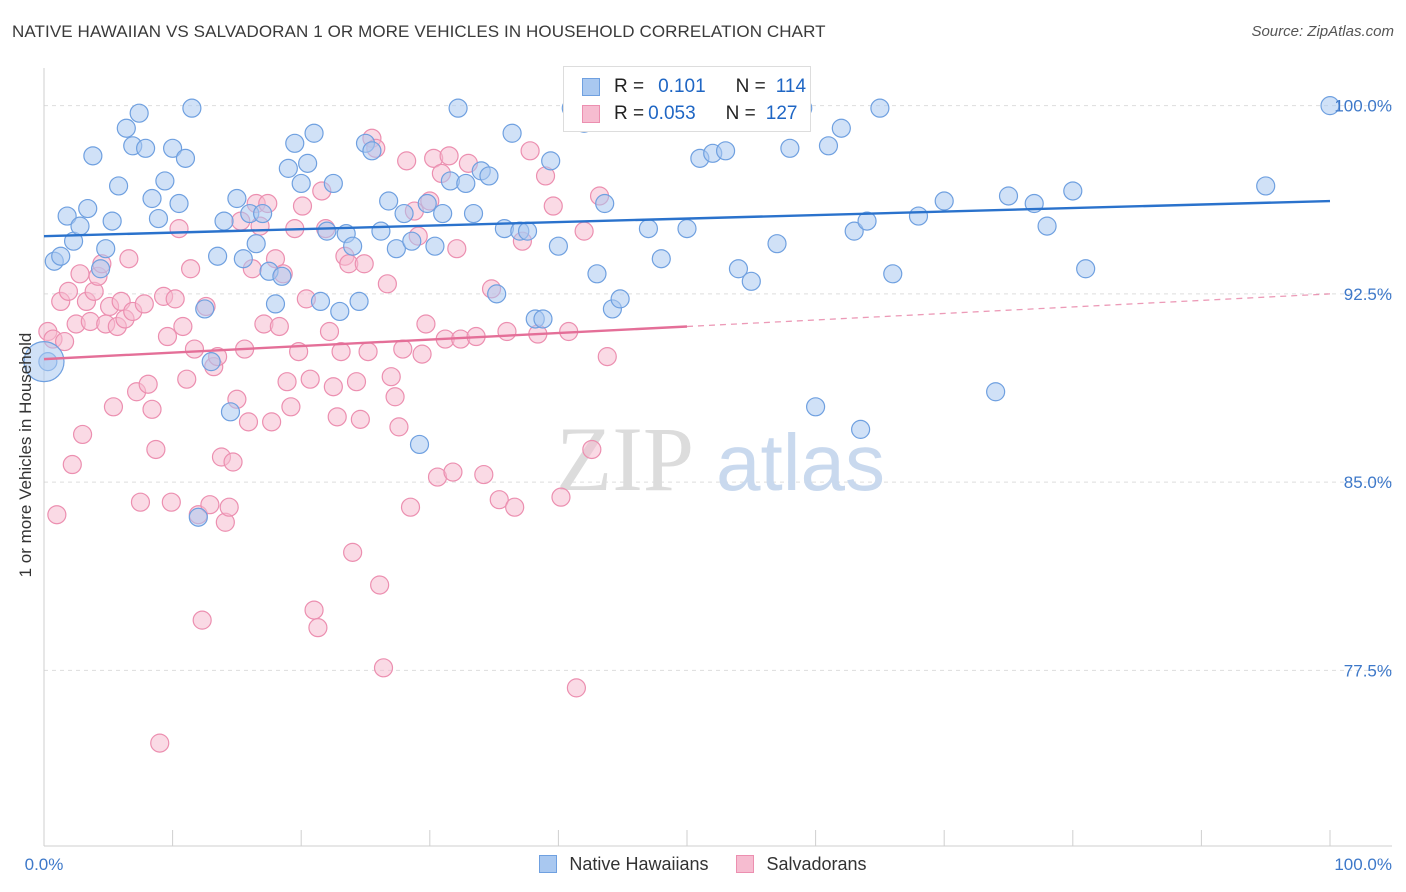  Describe the element at coordinates (687, 99) in the screenshot. I see `stats-legend: R = 0.101 N = 114 R = 0.053 N = 127` at that location.